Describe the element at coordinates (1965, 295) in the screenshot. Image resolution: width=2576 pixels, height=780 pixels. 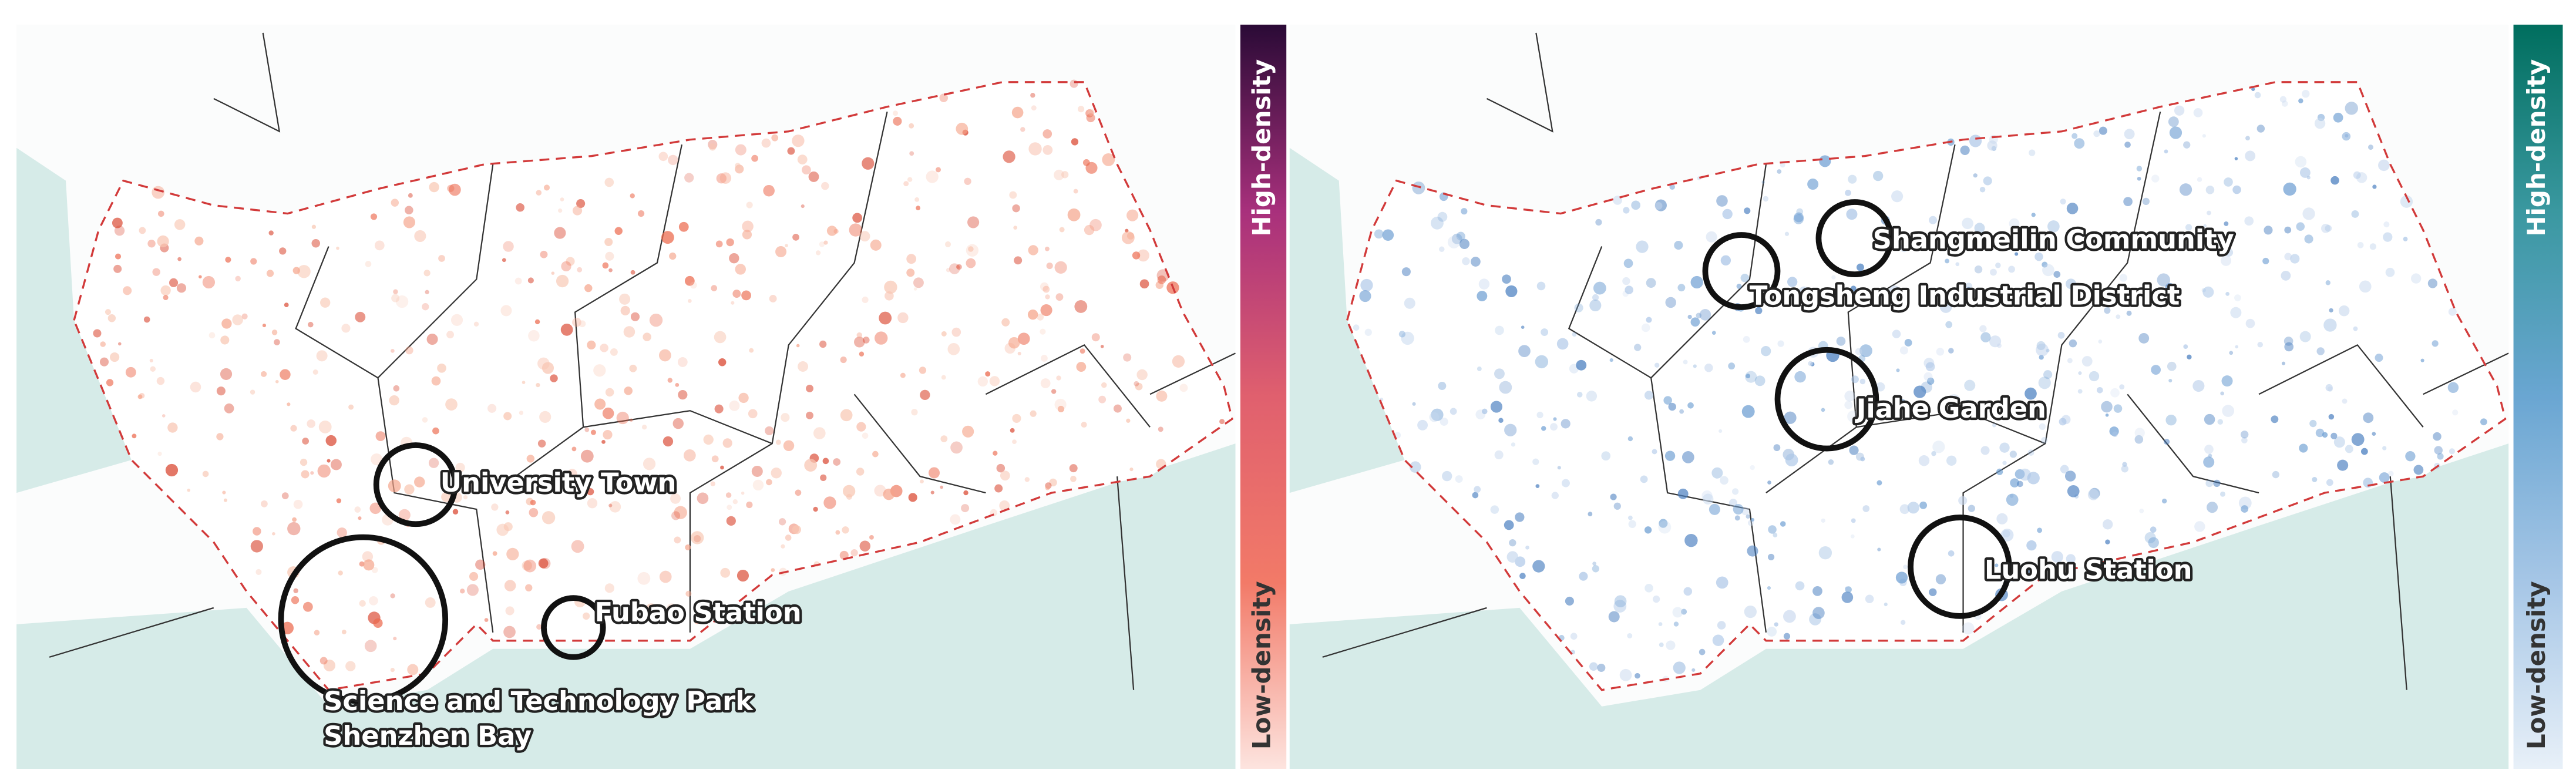
I see `annotation-label: Tongsheng Industrial District` at that location.